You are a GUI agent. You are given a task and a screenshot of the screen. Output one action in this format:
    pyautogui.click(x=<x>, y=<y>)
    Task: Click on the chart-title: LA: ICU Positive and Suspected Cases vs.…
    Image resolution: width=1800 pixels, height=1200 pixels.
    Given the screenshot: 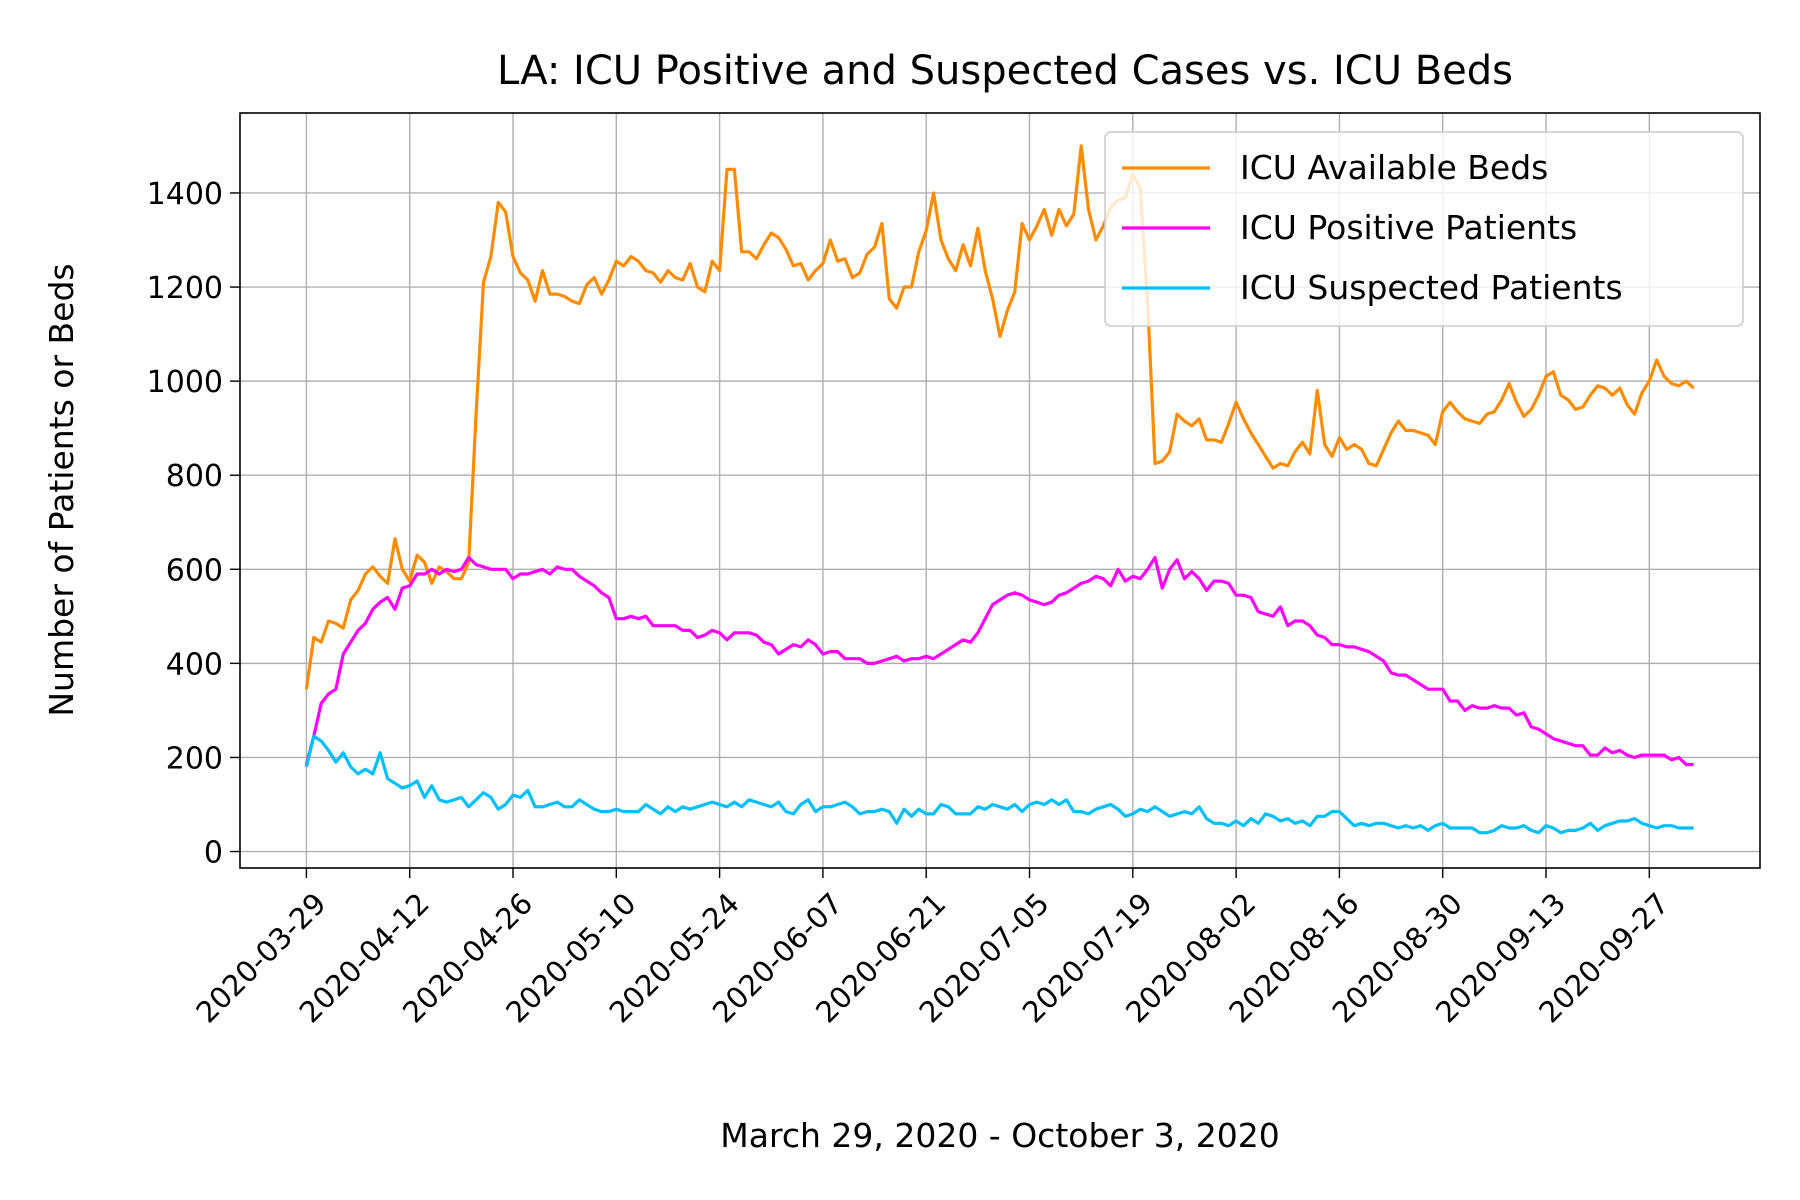 What is the action you would take?
    pyautogui.click(x=1005, y=71)
    